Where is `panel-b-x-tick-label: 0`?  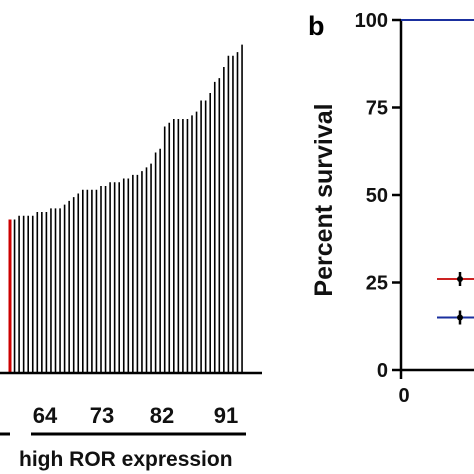
panel-b-x-tick-label: 0 is located at coordinates (403, 396).